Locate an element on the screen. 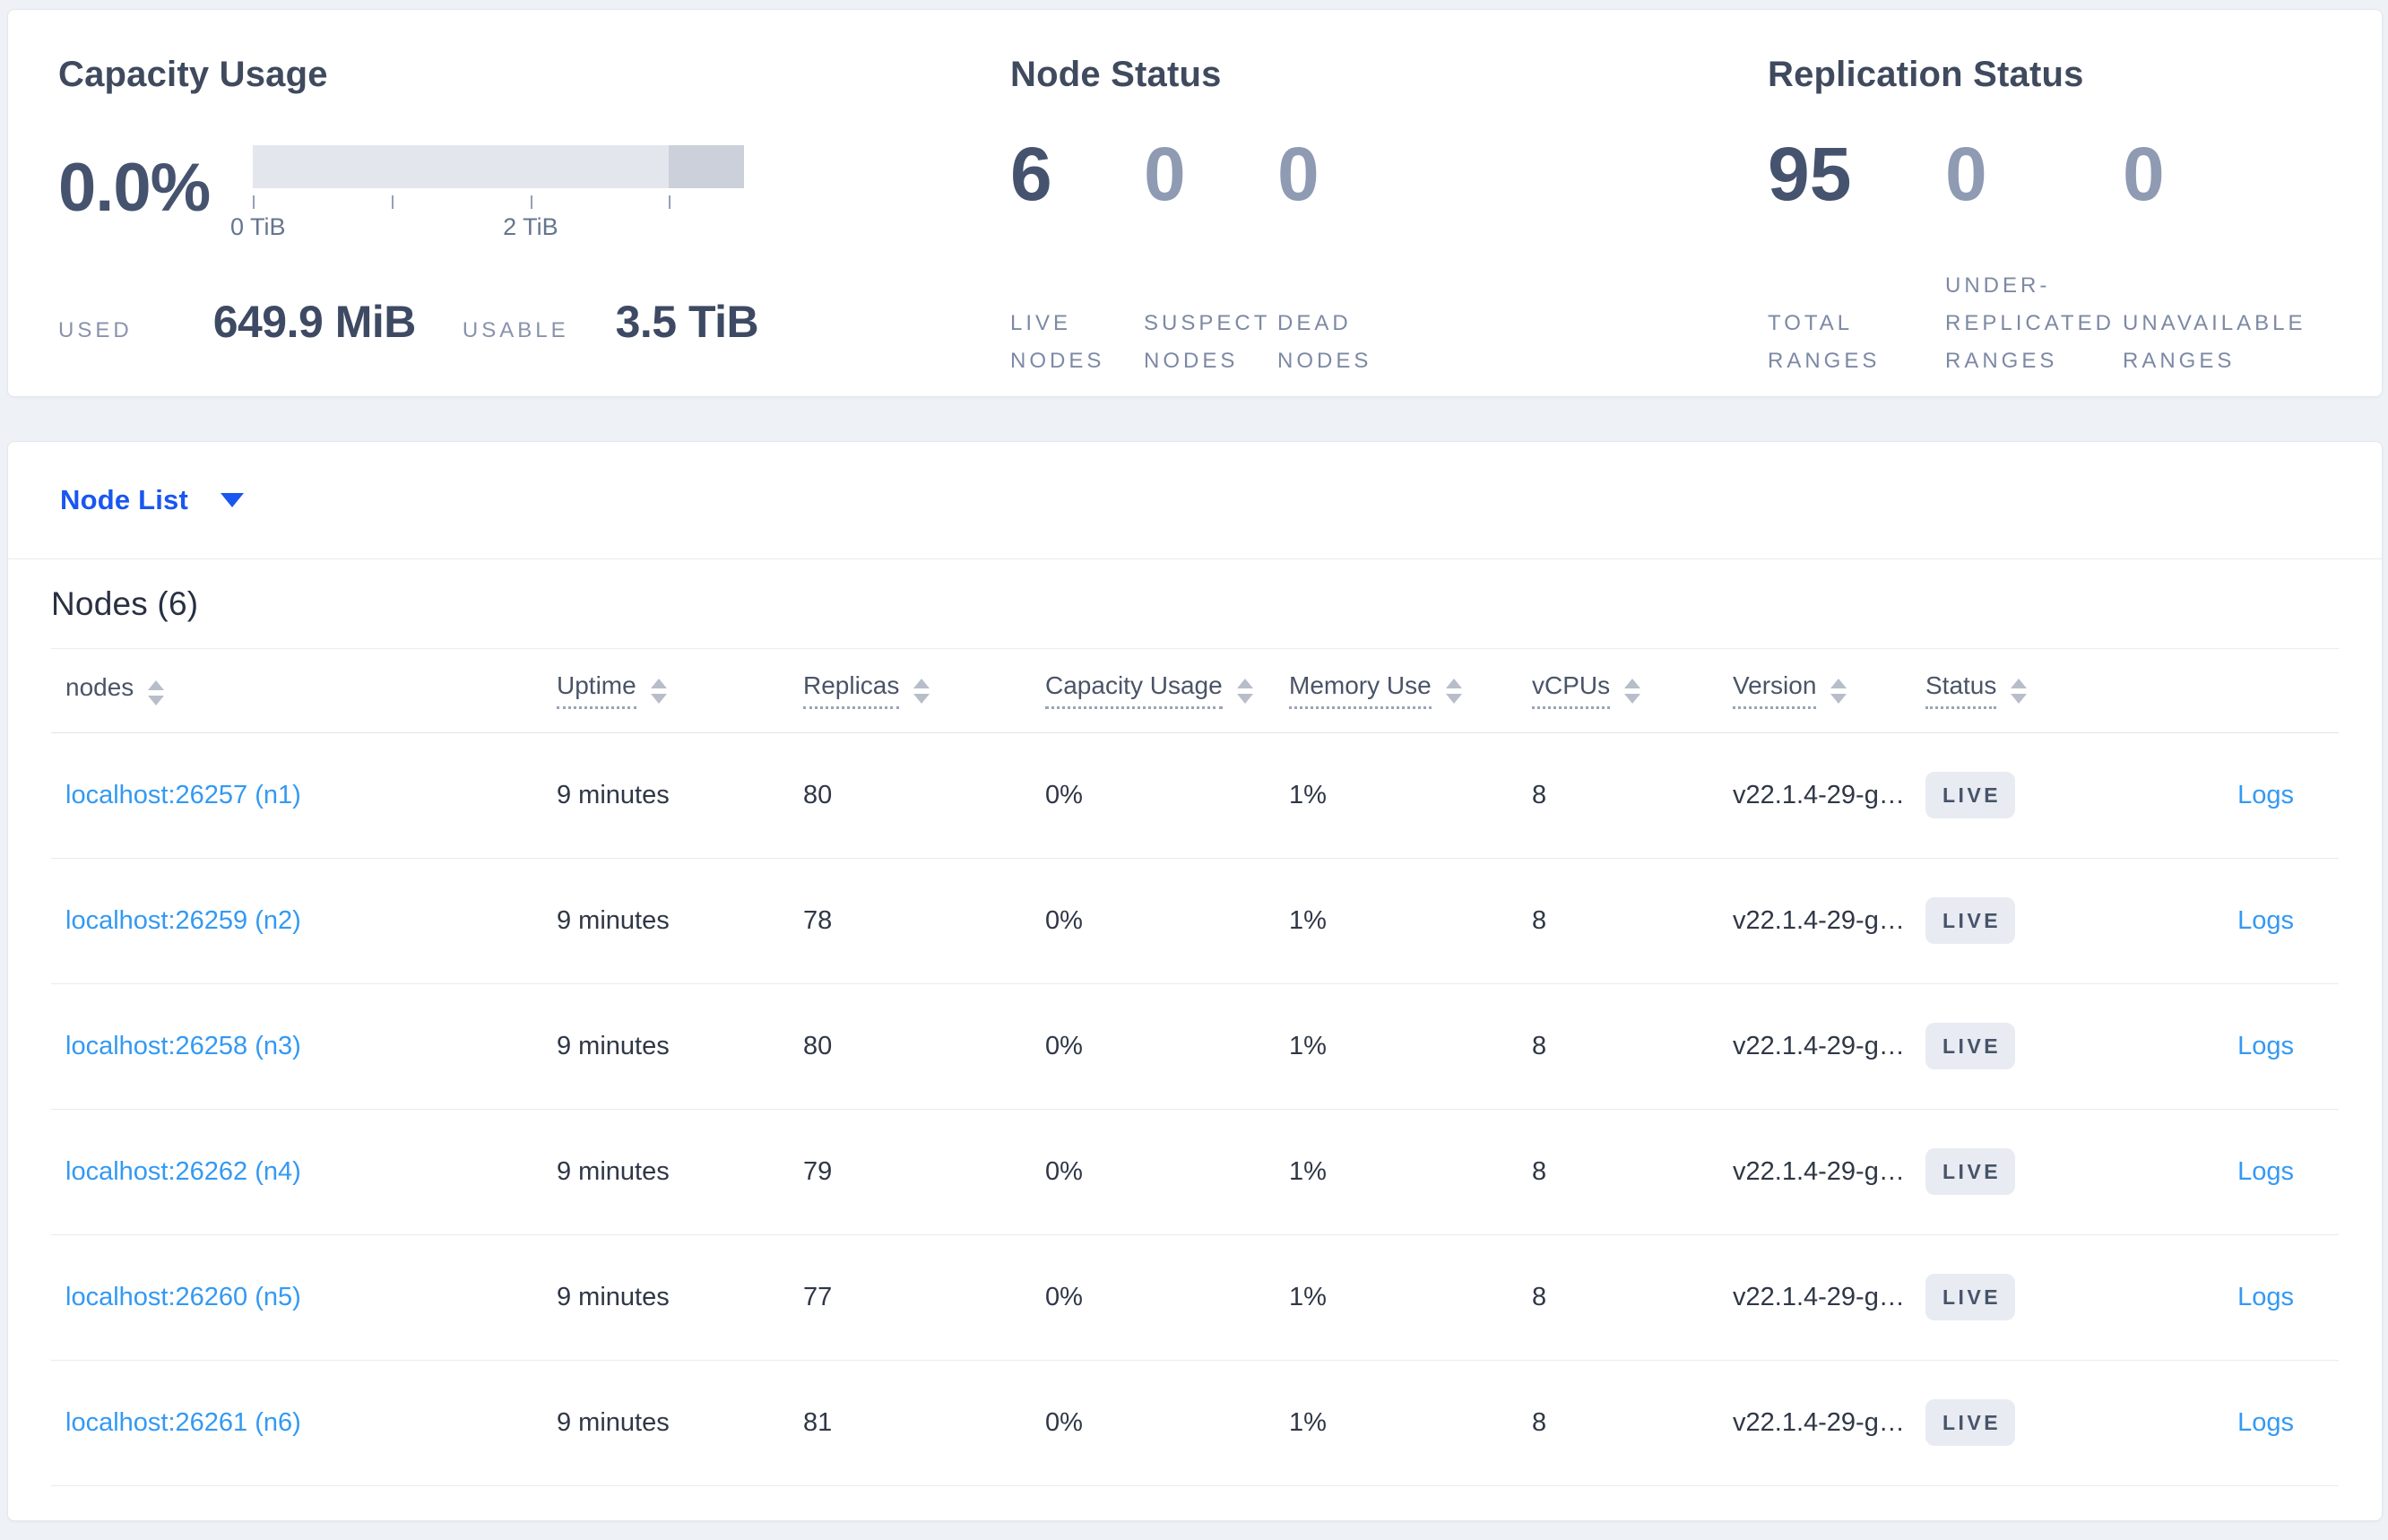 The width and height of the screenshot is (2388, 1540). replicas-cell: 81 is located at coordinates (924, 1423).